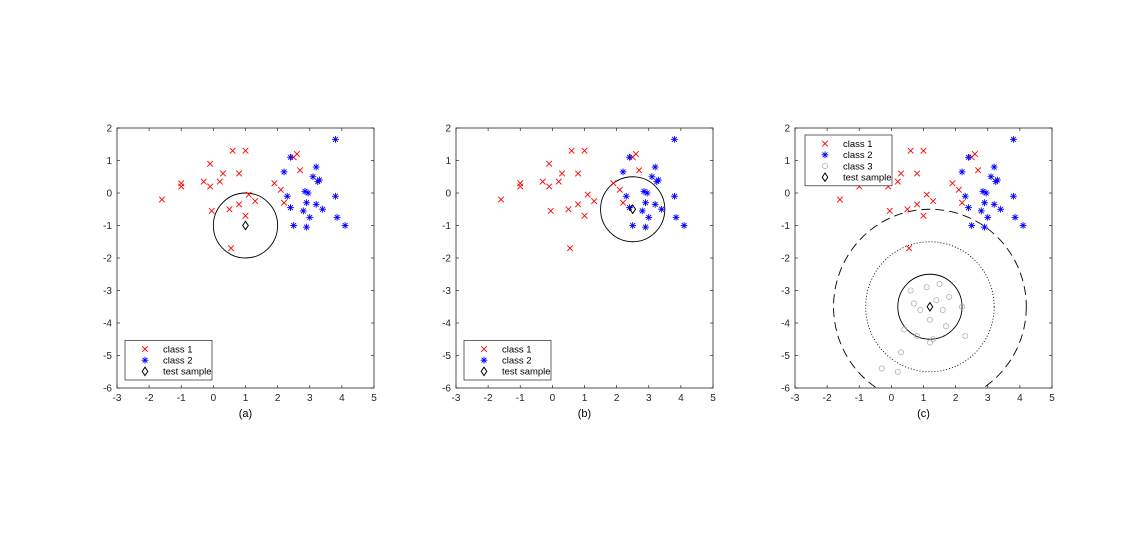  Describe the element at coordinates (109, 161) in the screenshot. I see `y-tick-label: 1` at that location.